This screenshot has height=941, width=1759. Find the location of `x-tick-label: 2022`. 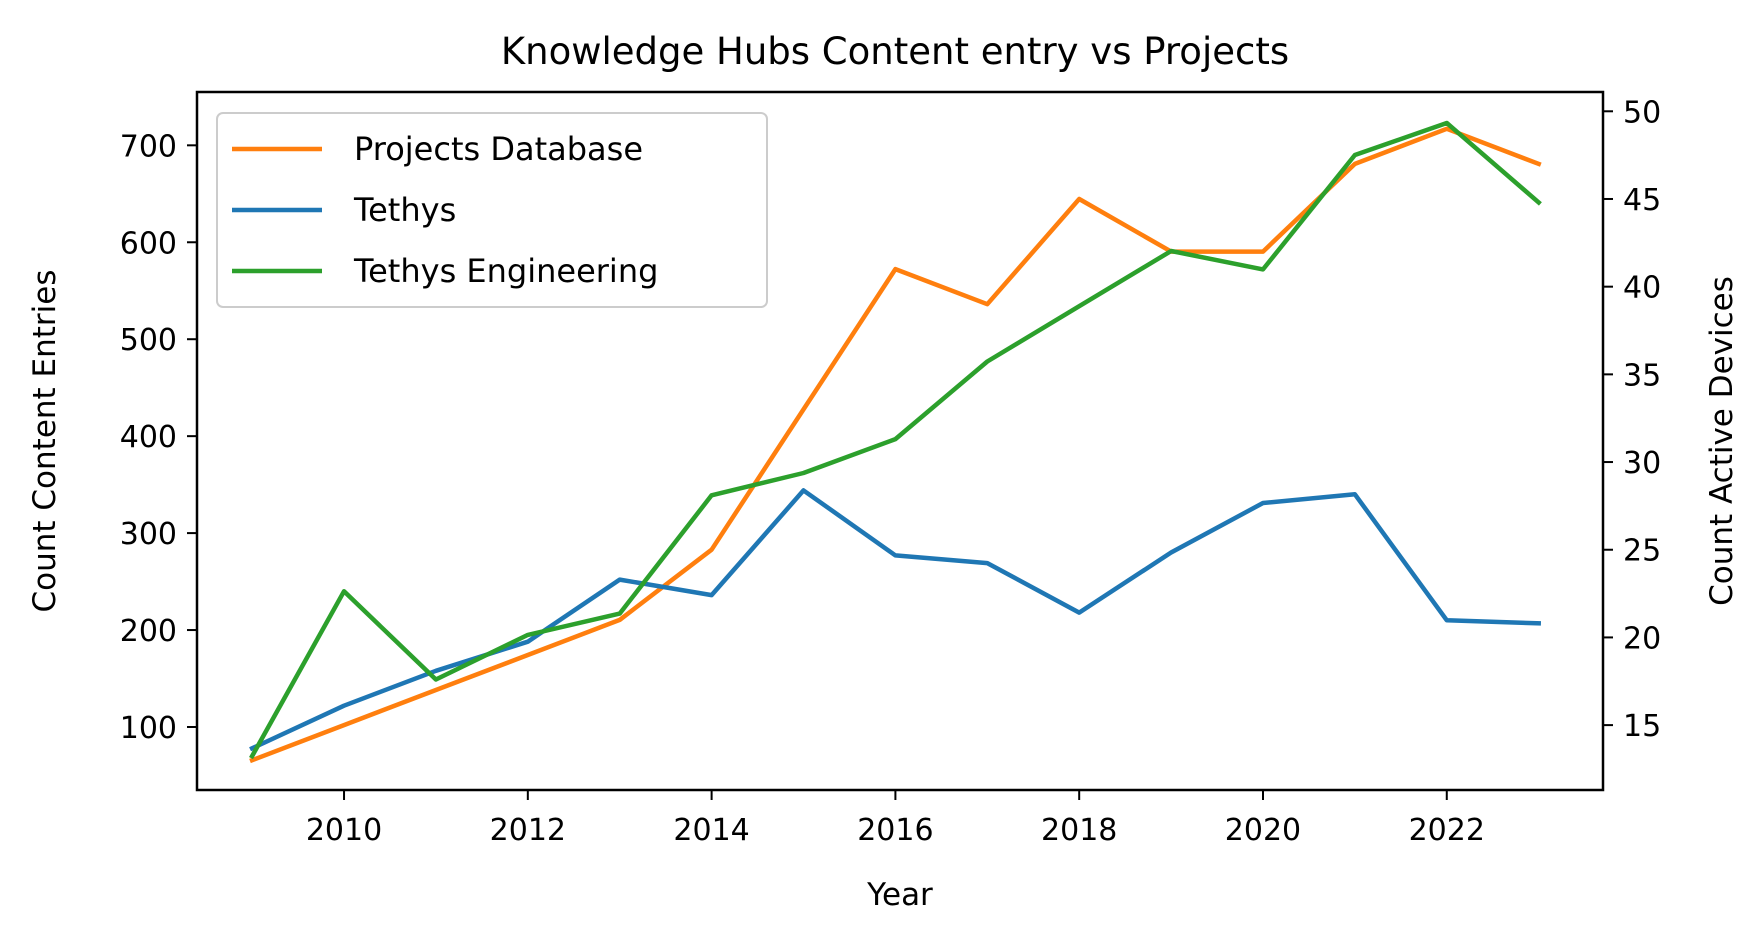

x-tick-label: 2022 is located at coordinates (1447, 830).